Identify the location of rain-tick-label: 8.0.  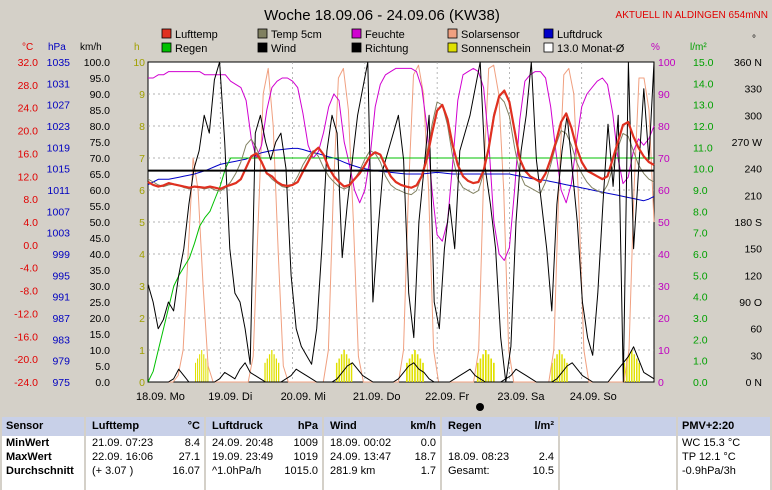
(700, 212).